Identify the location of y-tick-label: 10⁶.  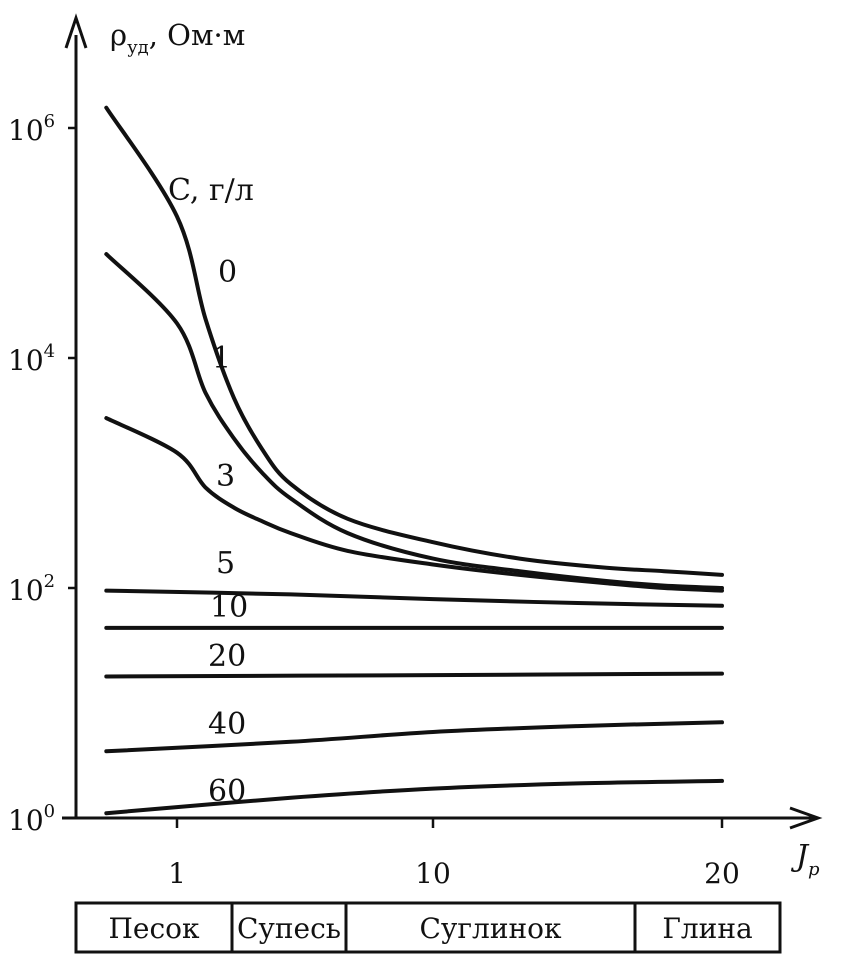
(31, 129).